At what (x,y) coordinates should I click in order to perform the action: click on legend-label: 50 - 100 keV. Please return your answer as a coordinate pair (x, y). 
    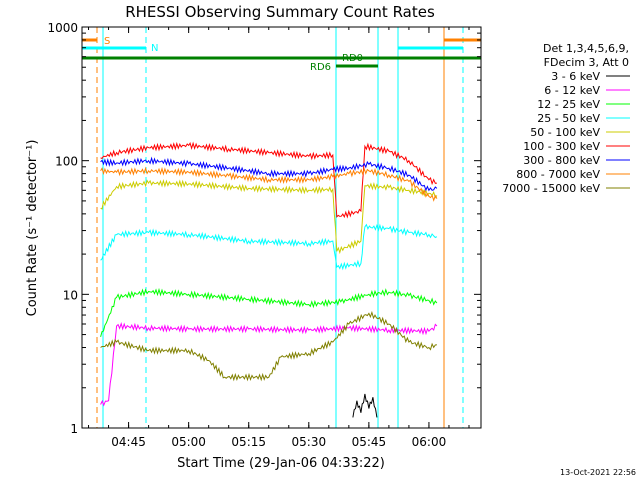
    Looking at the image, I should click on (565, 132).